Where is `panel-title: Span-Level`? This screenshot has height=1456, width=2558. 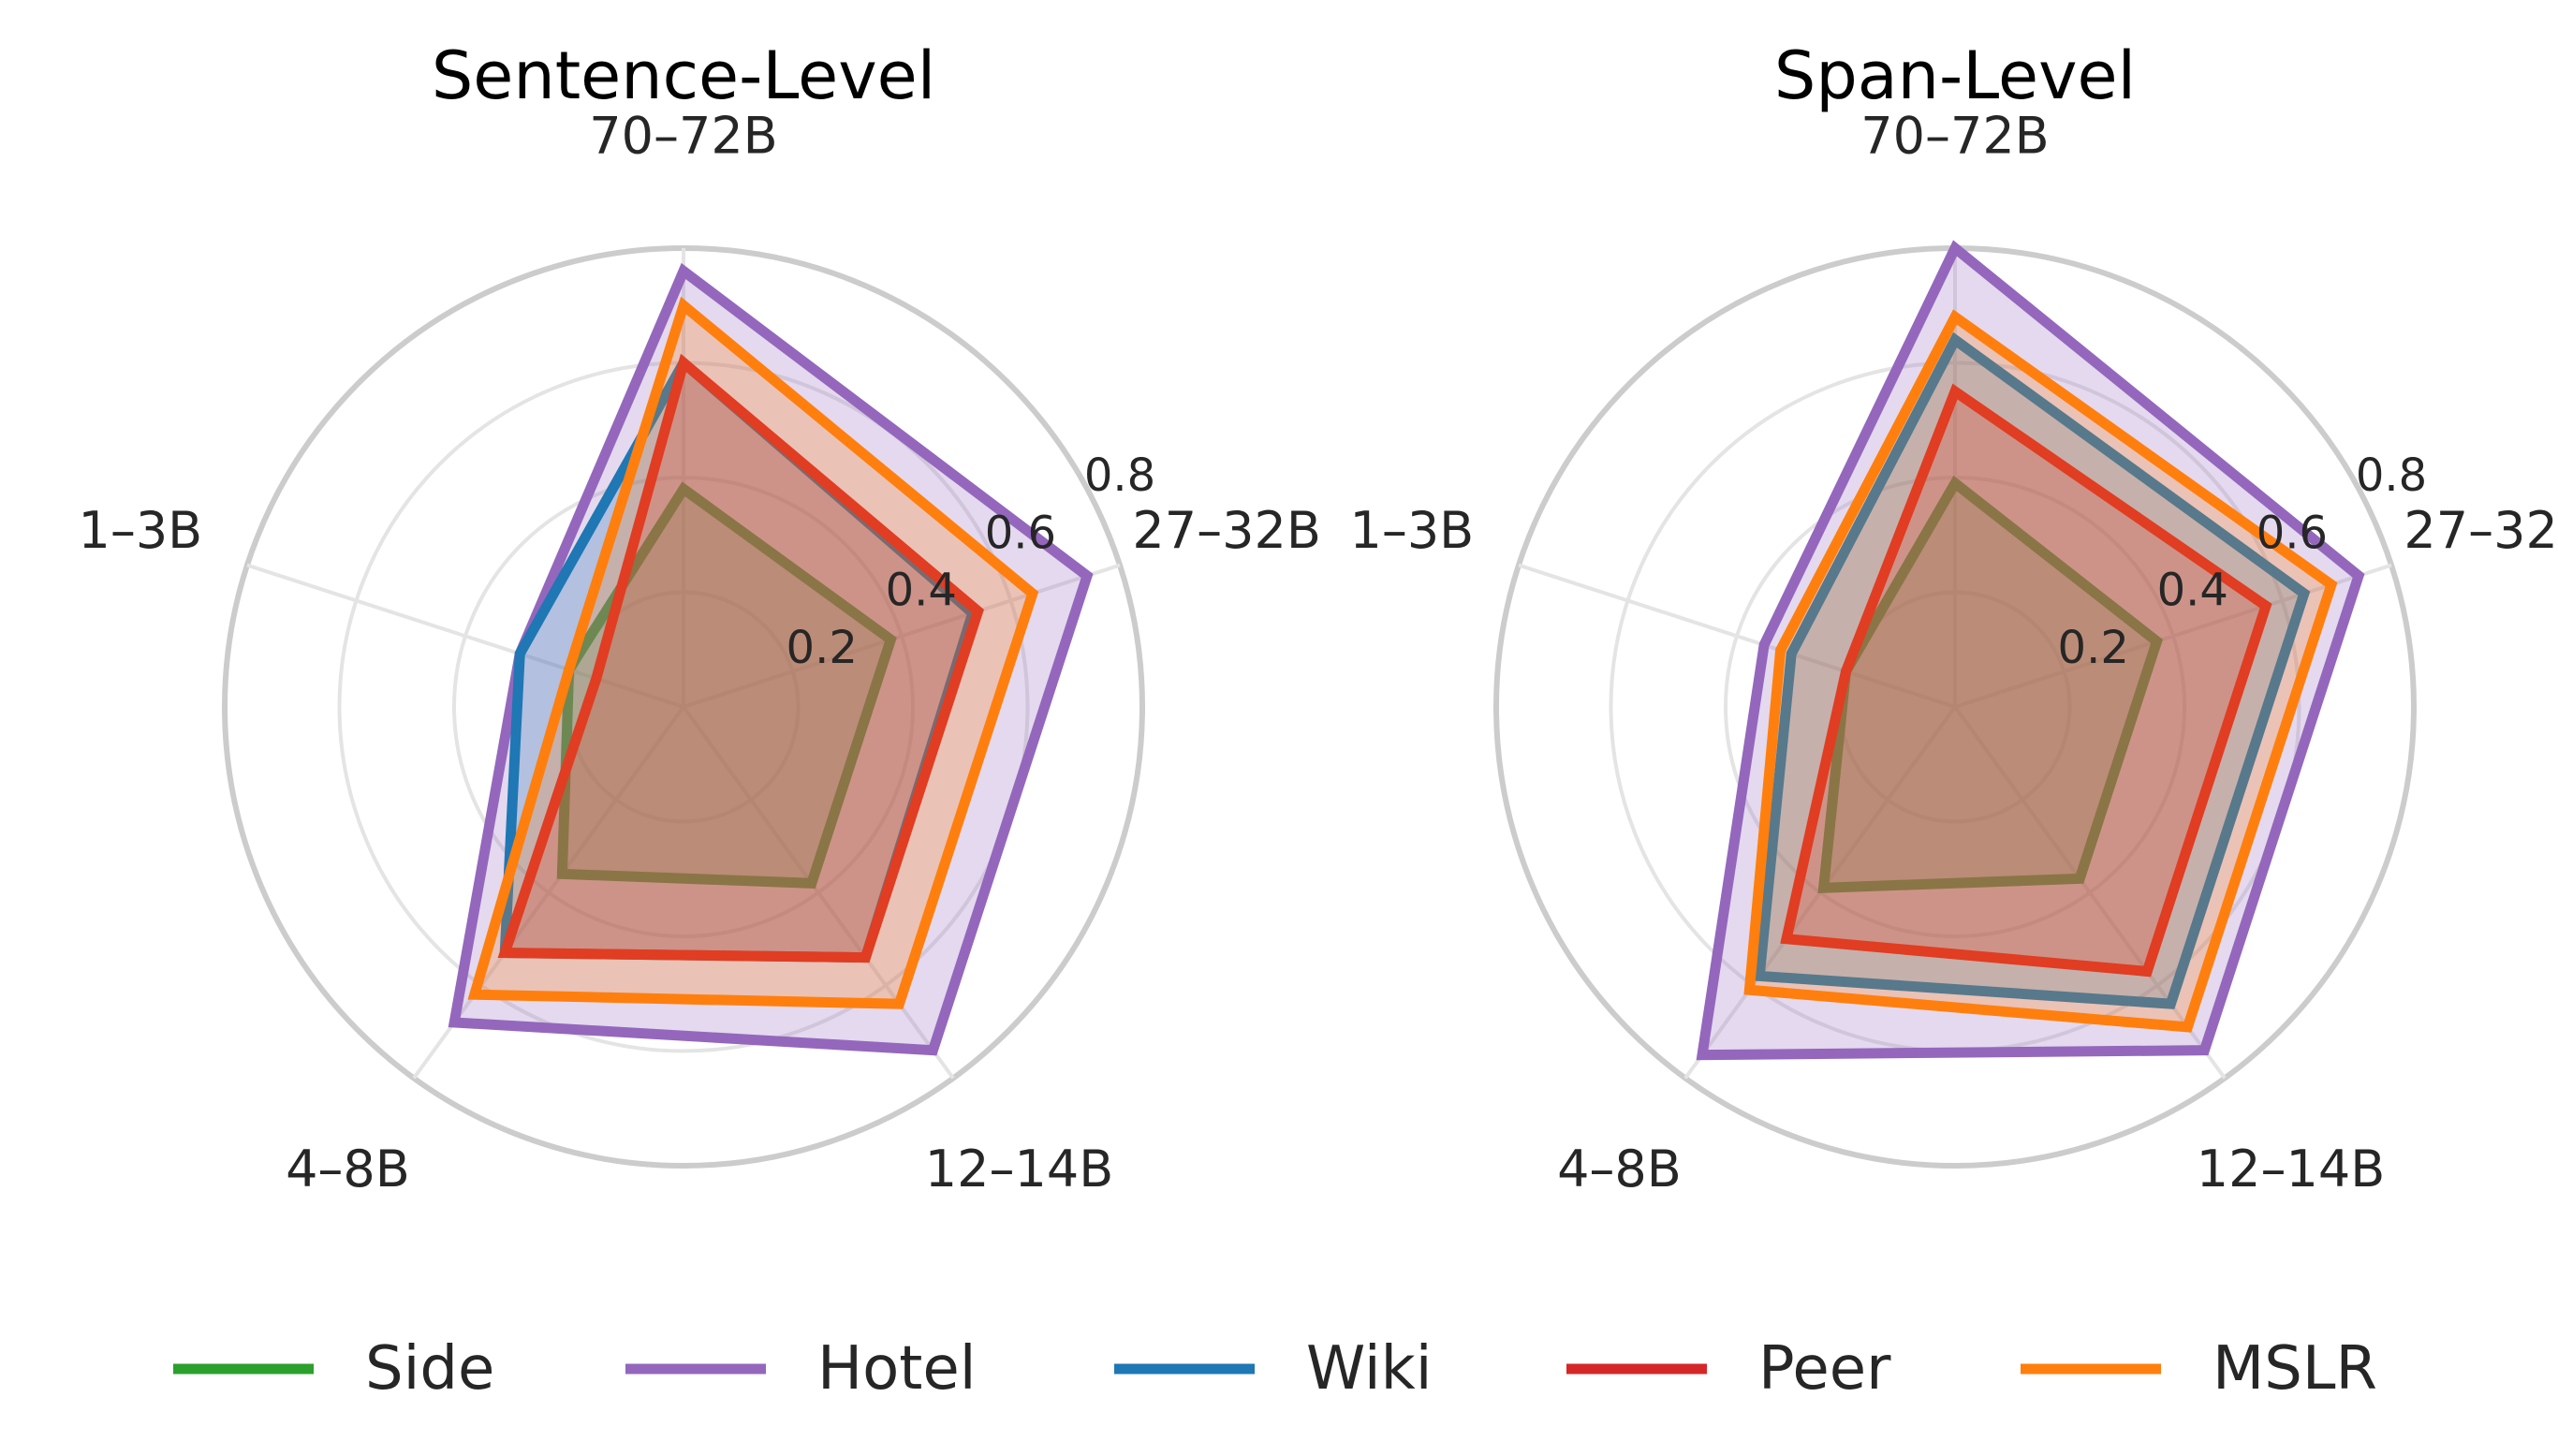
panel-title: Span-Level is located at coordinates (1955, 75).